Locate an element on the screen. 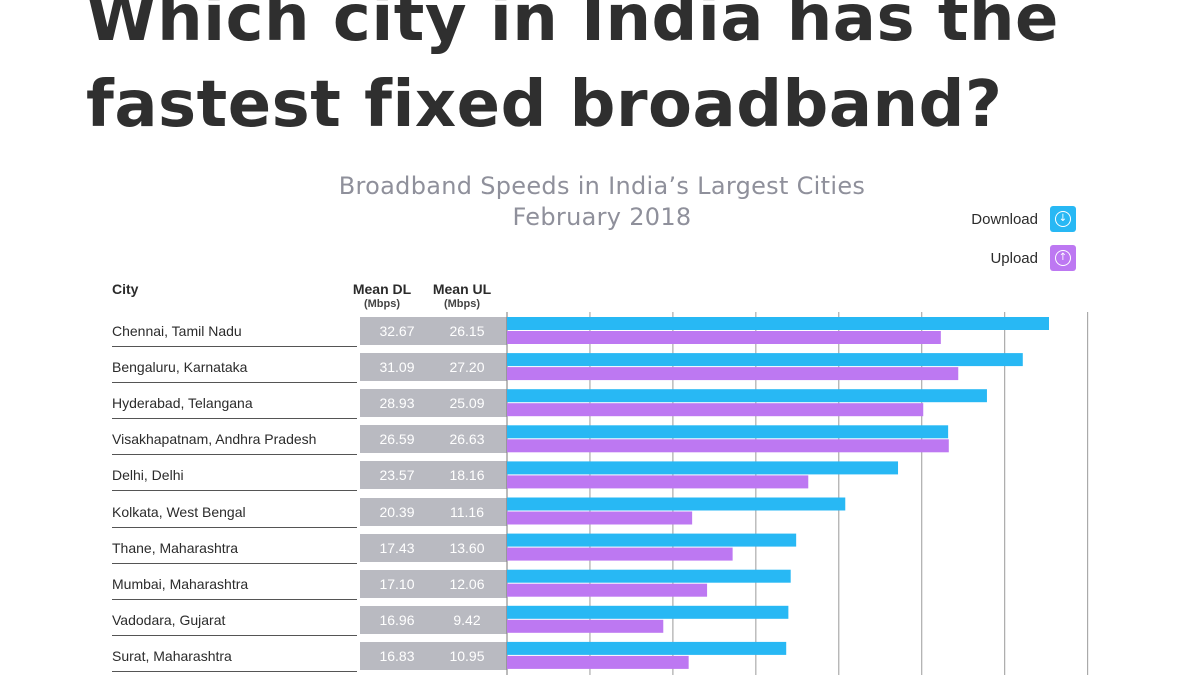 Image resolution: width=1200 pixels, height=675 pixels. mean-ul-value: 11.16 is located at coordinates (467, 512).